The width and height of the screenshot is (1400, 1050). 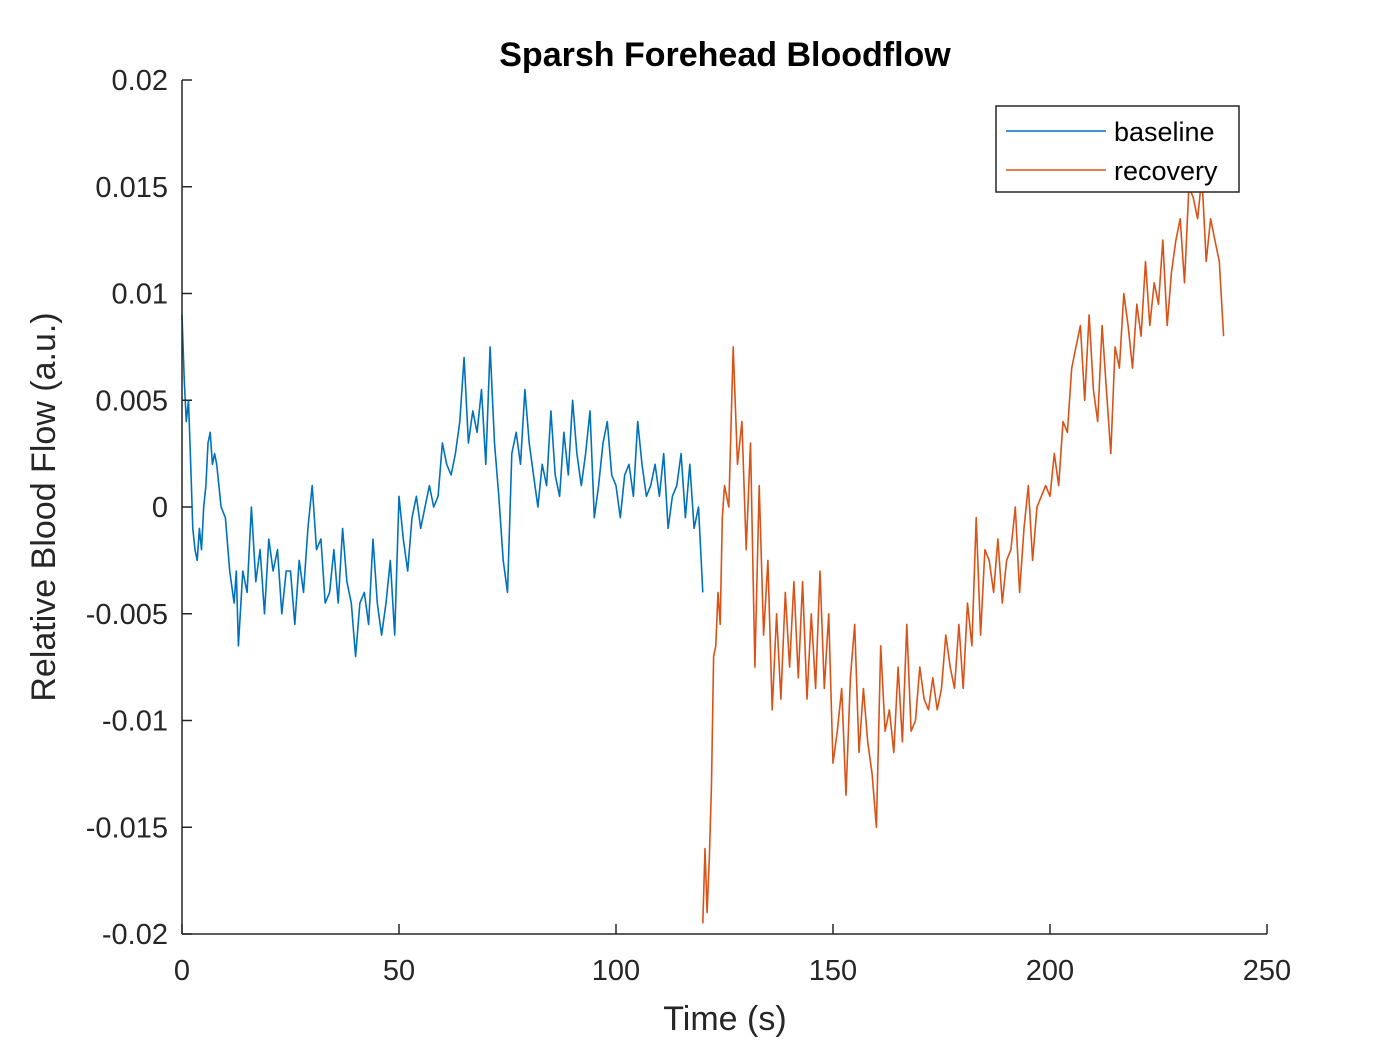 I want to click on y-tick-label: -0.02, so click(x=135, y=935).